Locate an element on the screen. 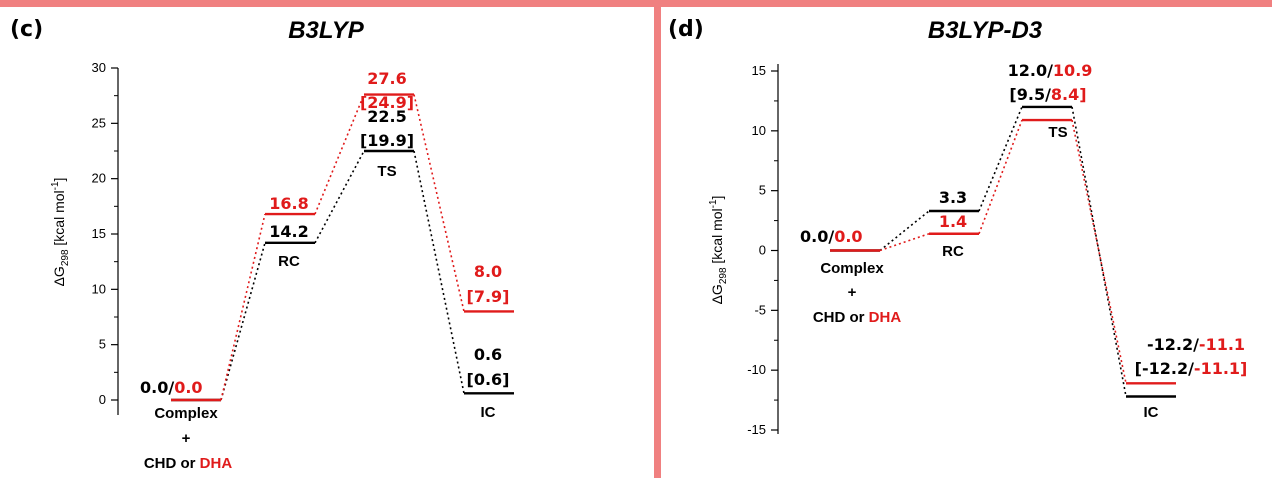 This screenshot has width=1272, height=478. panel-d-tick-label: 15 is located at coordinates (759, 70).